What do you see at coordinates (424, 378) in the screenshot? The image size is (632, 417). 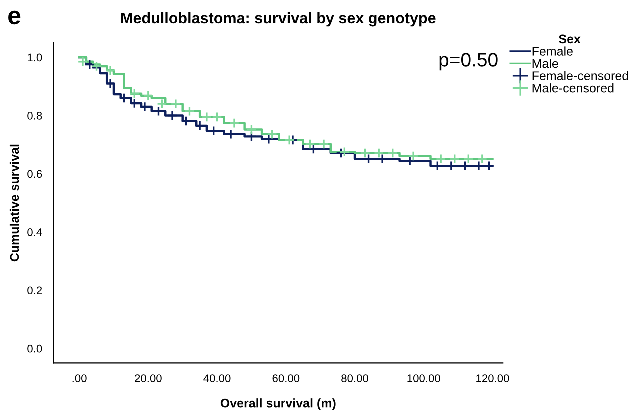 I see `x-tick-label: 100.00` at bounding box center [424, 378].